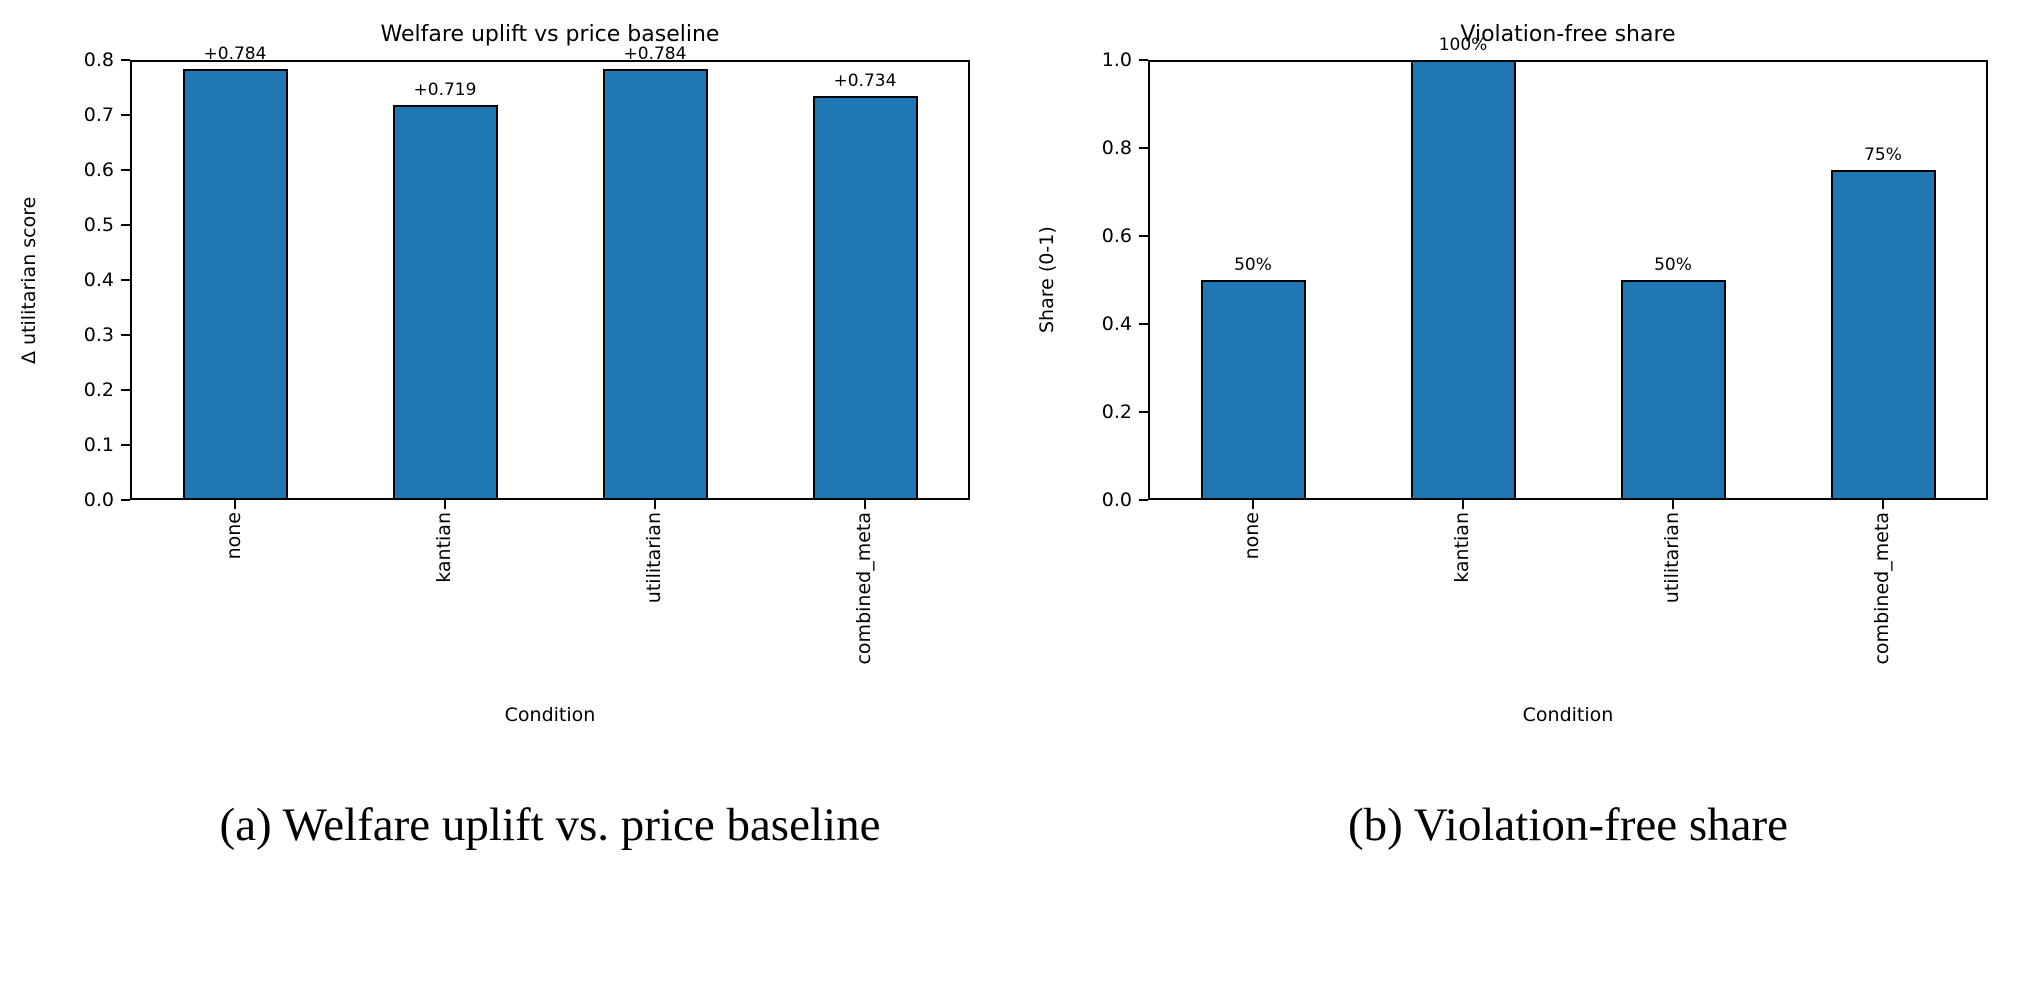 Image resolution: width=2036 pixels, height=1000 pixels. What do you see at coordinates (445, 89) in the screenshot?
I see `bar-value-label: +0.719` at bounding box center [445, 89].